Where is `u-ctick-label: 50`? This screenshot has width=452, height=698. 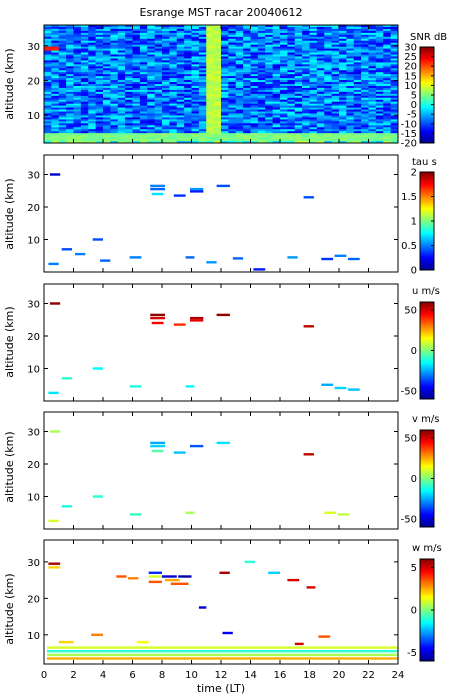 u-ctick-label: 50 is located at coordinates (410, 311).